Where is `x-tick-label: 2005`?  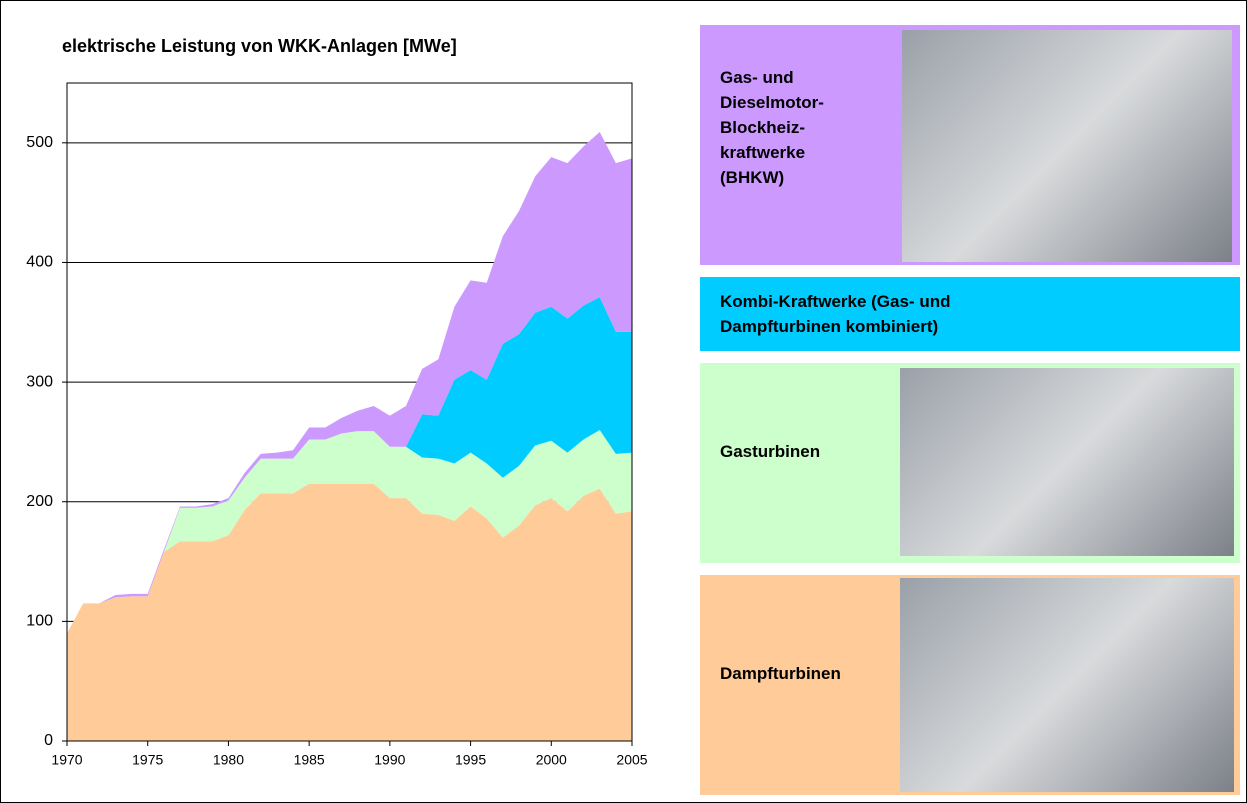
x-tick-label: 2005 is located at coordinates (631, 760).